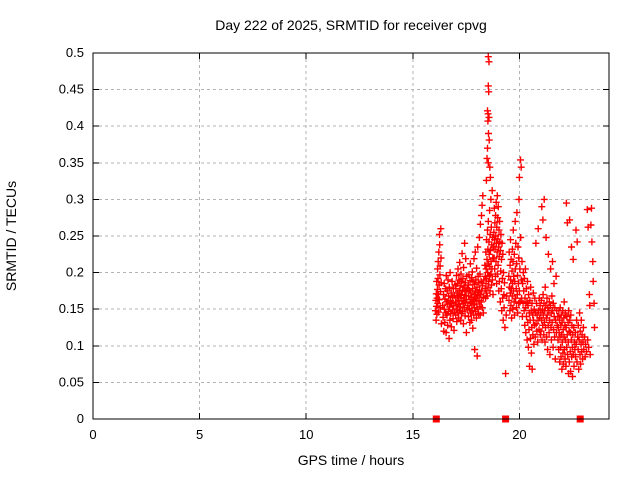 This screenshot has height=480, width=640. What do you see at coordinates (75, 198) in the screenshot?
I see `y-tick-label: 0.3` at bounding box center [75, 198].